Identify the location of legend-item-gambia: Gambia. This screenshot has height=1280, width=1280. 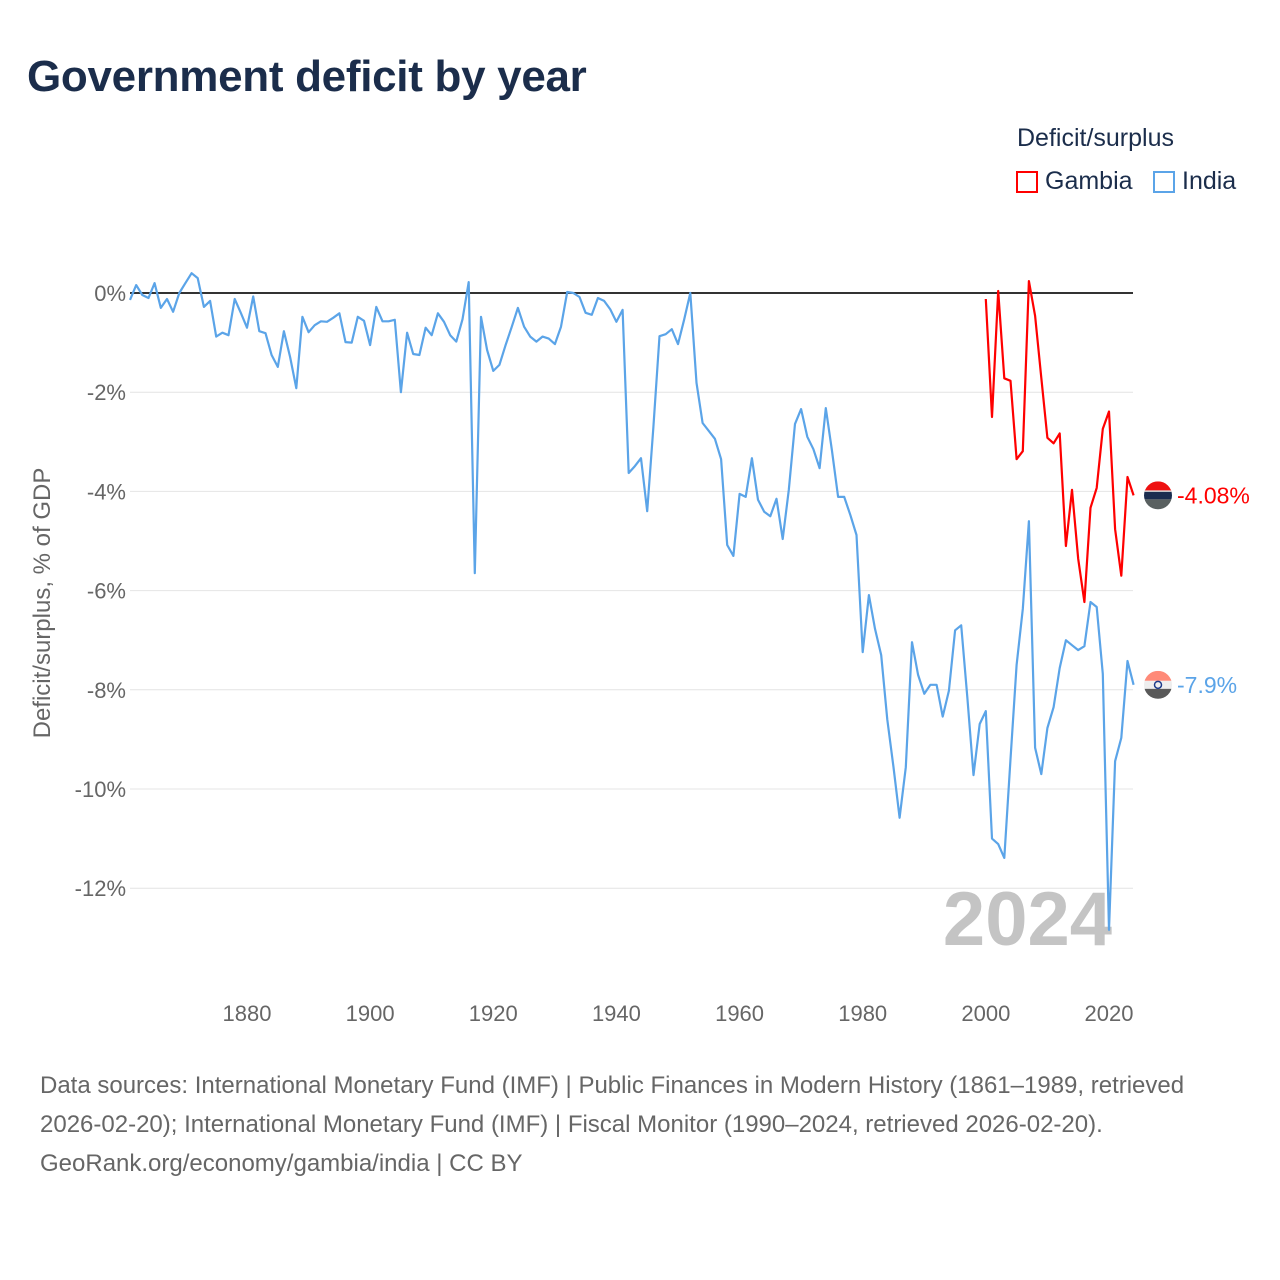
(1074, 181).